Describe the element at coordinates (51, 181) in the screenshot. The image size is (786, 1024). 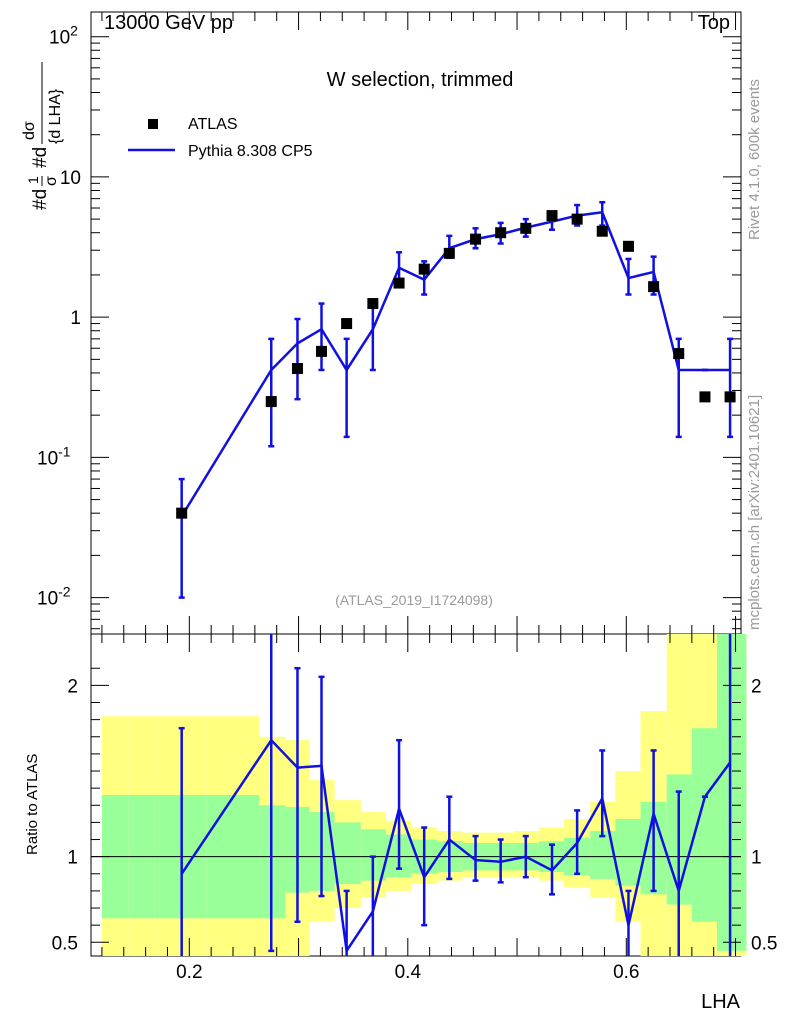
I see `svg-text: σ` at that location.